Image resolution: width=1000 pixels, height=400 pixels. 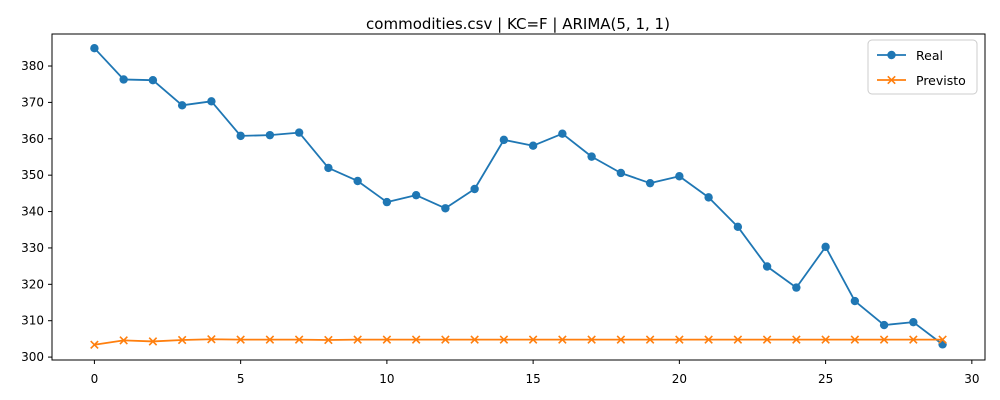 I want to click on y-tick-label: 380, so click(x=32, y=66).